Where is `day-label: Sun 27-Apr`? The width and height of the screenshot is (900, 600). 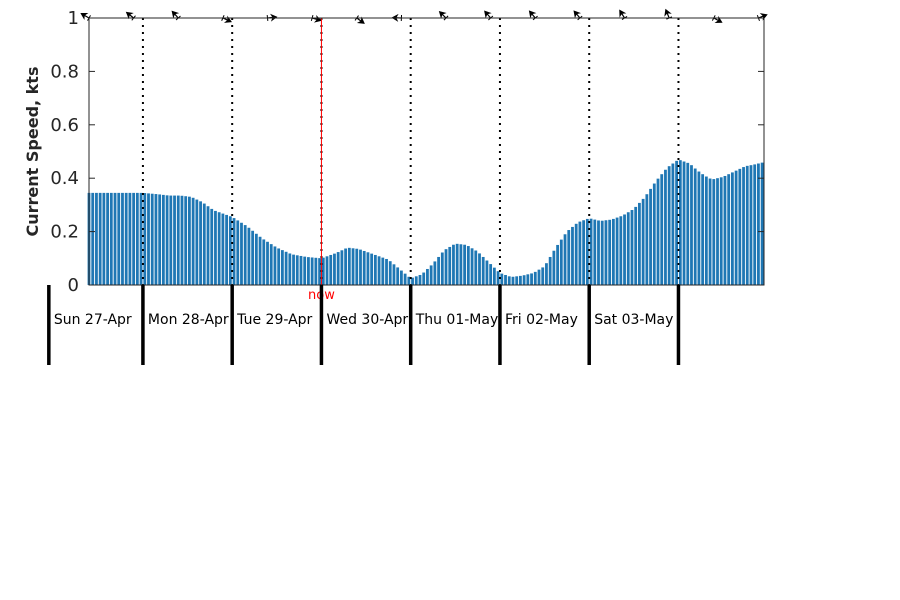 day-label: Sun 27-Apr is located at coordinates (93, 320).